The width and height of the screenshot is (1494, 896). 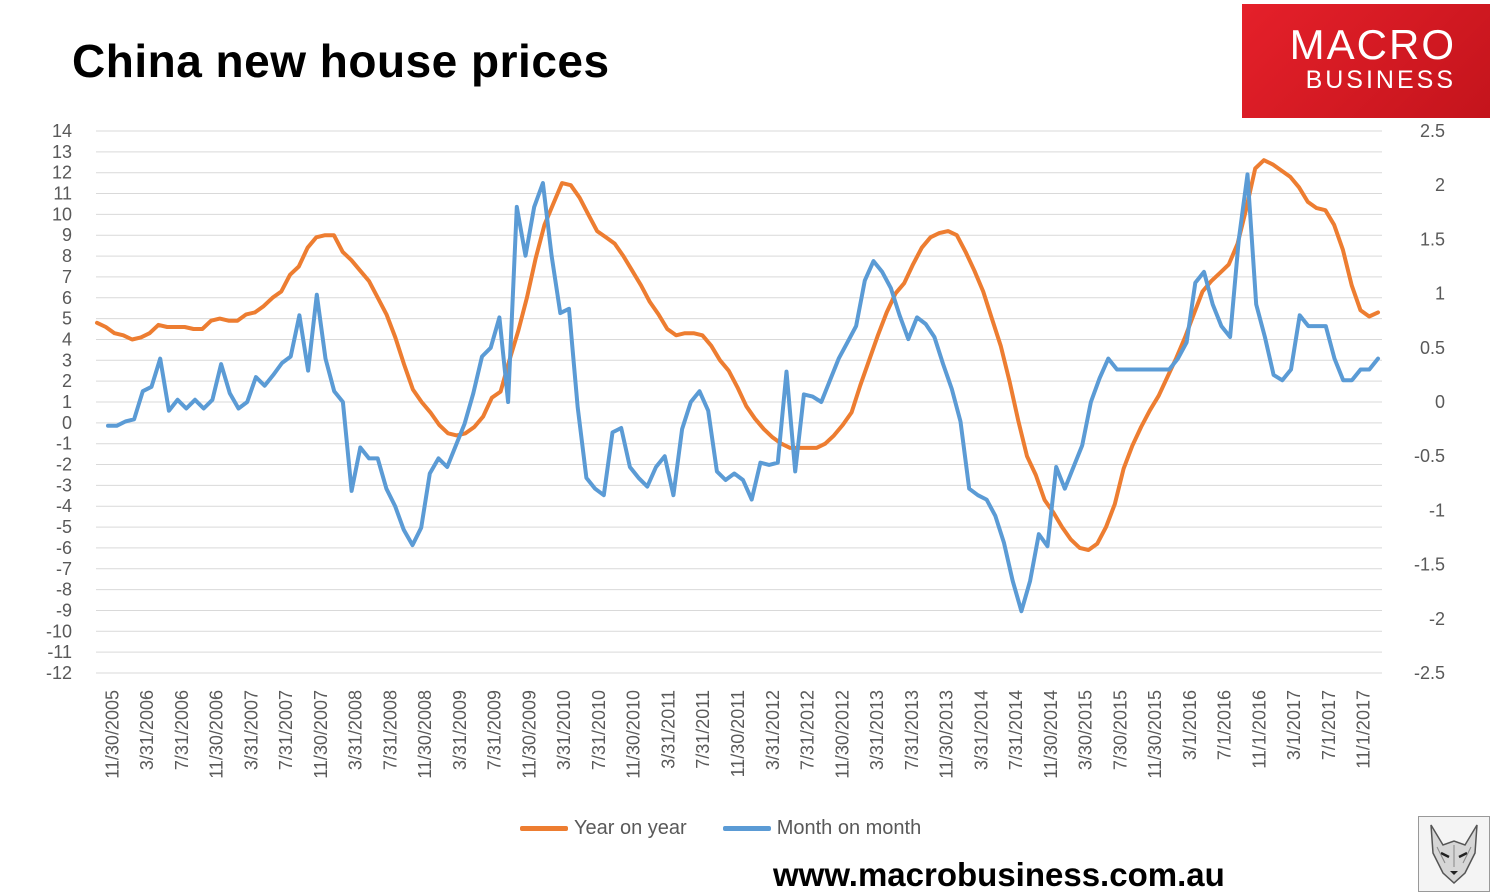 What do you see at coordinates (64, 590) in the screenshot?
I see `y-left-tick-label: -8` at bounding box center [64, 590].